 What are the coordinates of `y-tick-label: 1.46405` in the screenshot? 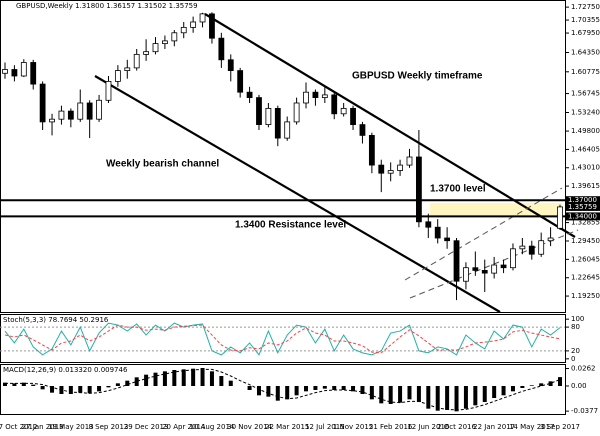 It's located at (585, 149).